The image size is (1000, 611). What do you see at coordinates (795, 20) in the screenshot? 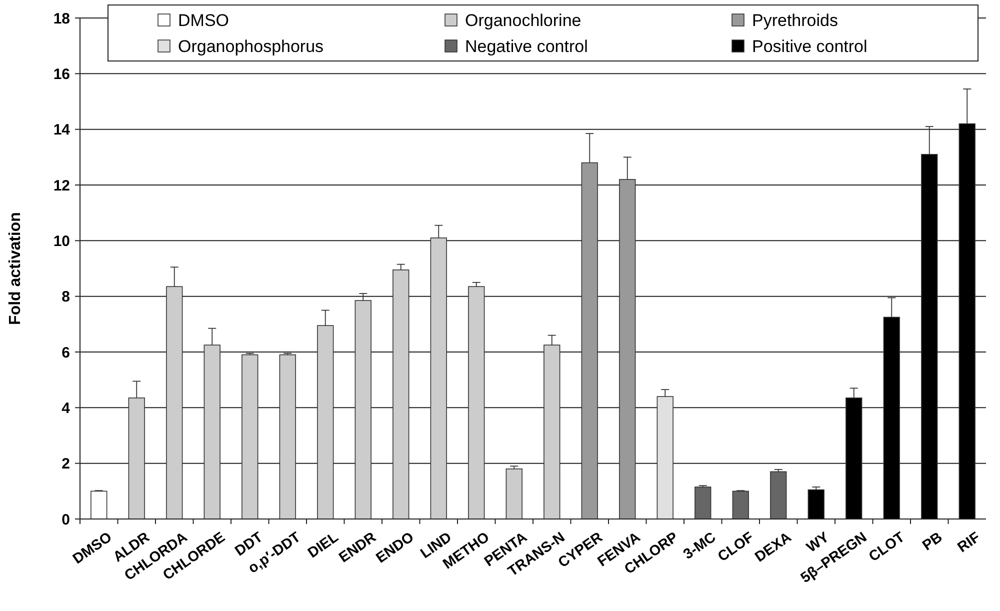
I see `legend-label: Pyrethroids` at bounding box center [795, 20].